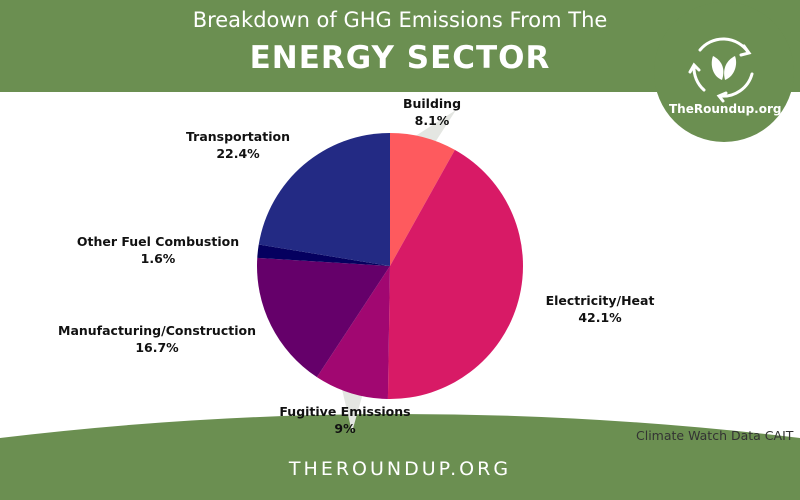 This screenshot has width=800, height=500. Describe the element at coordinates (433, 127) in the screenshot. I see `connector-building` at that location.